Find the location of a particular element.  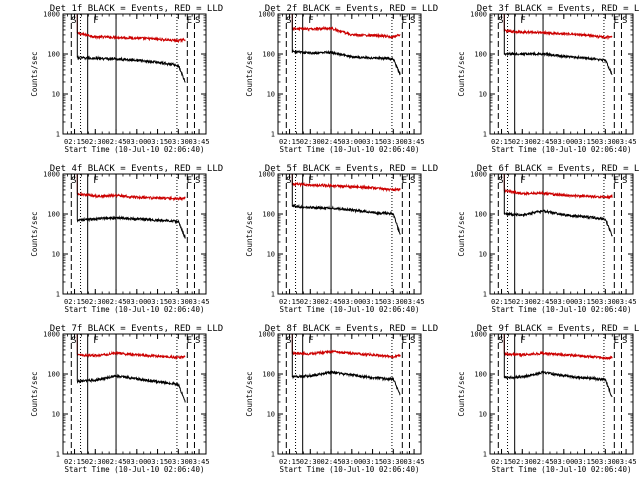

panel-title: Det 7f BLACK = Events, RED = LLD is located at coordinates (136, 329).